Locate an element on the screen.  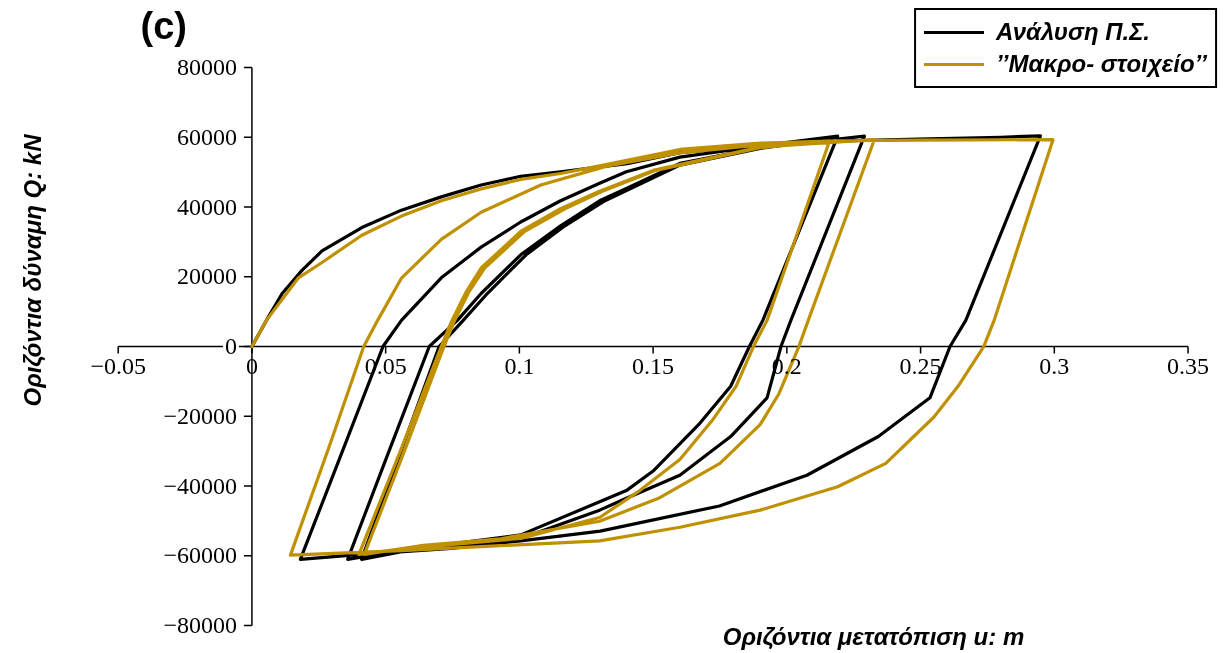
legend-label: ’’Μακρο- στοιχείο’’ is located at coordinates (1101, 64).